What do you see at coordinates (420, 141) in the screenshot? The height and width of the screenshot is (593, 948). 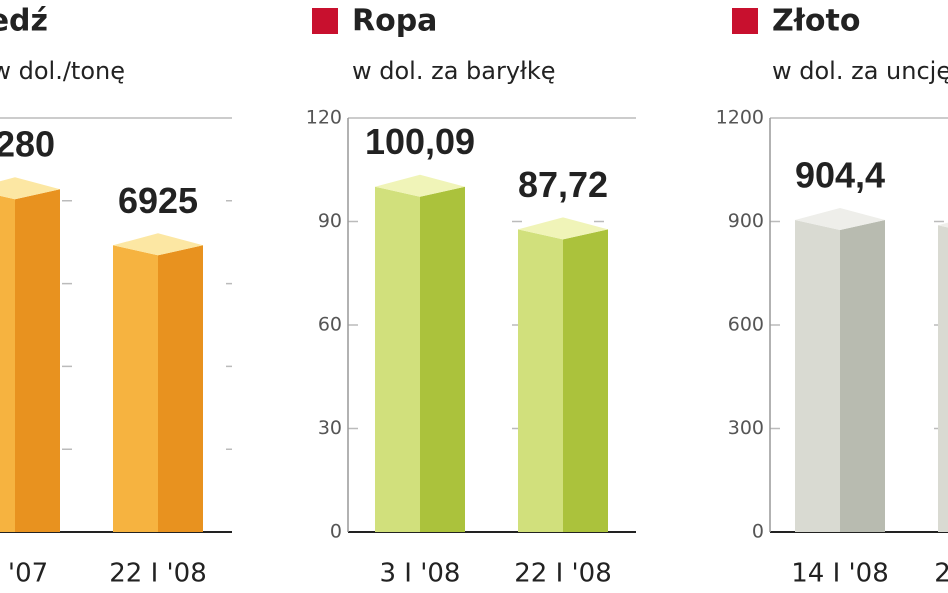 I see `value-label: 100,09` at bounding box center [420, 141].